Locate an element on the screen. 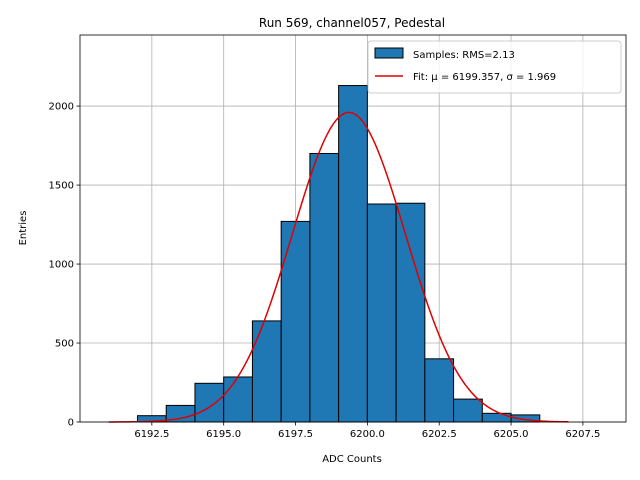  legend-label-histogram: Samples: RMS=2.13 is located at coordinates (464, 55).